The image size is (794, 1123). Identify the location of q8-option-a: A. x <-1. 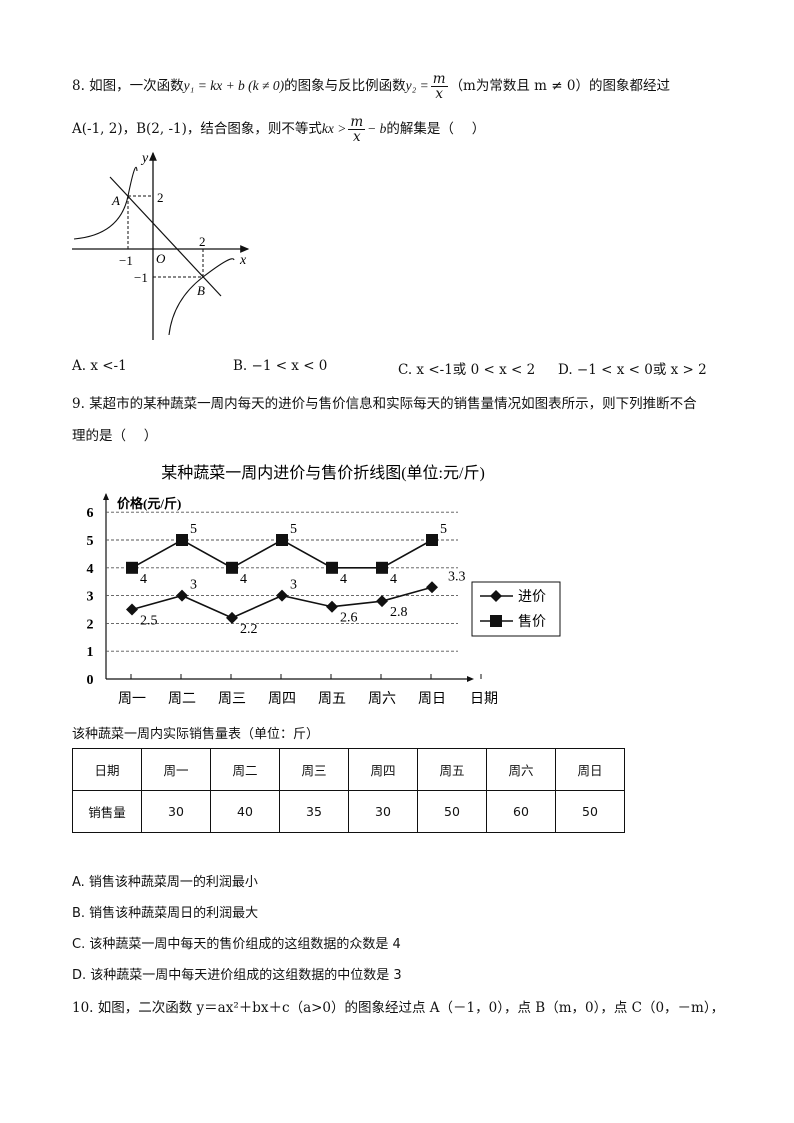
(99, 366).